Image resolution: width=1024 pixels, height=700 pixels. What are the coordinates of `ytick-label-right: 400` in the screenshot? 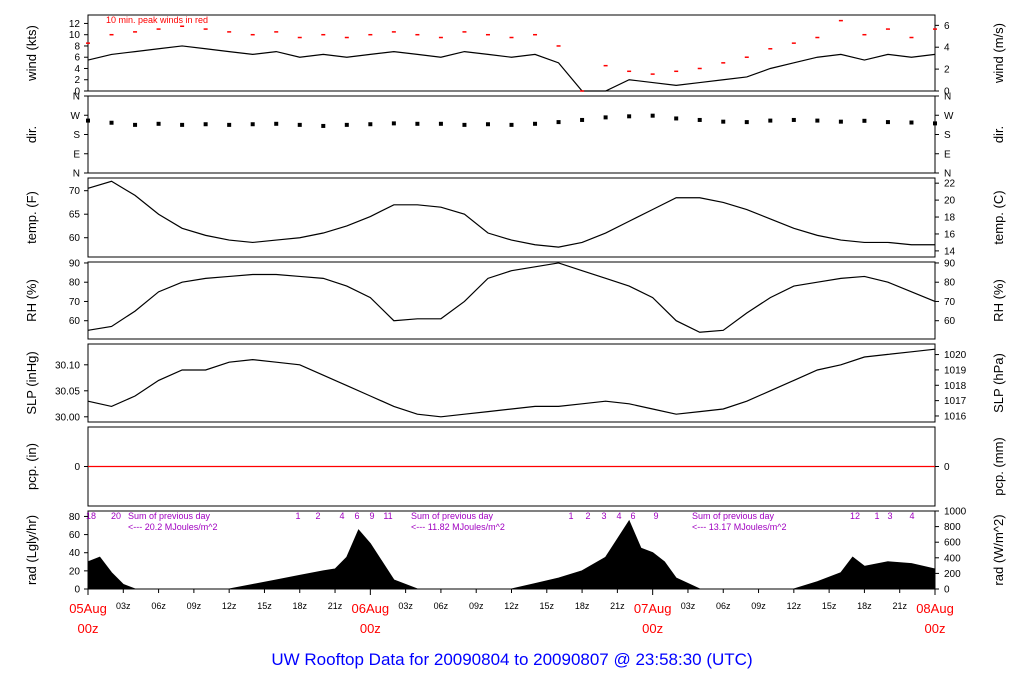 It's located at (952, 558).